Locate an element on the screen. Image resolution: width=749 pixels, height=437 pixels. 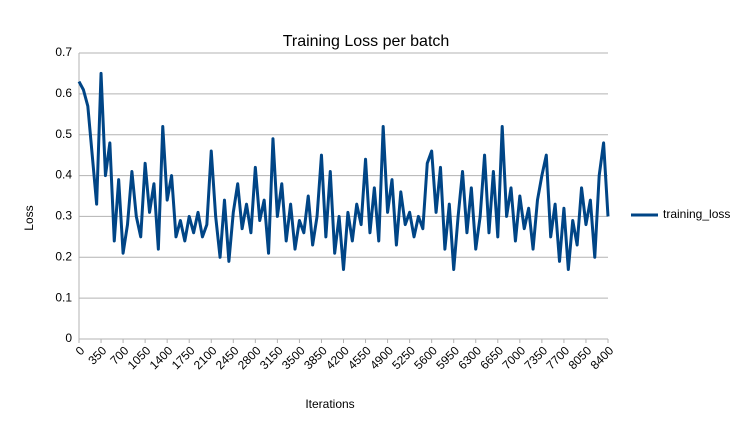
y-axis-label: Loss is located at coordinates (29, 217).